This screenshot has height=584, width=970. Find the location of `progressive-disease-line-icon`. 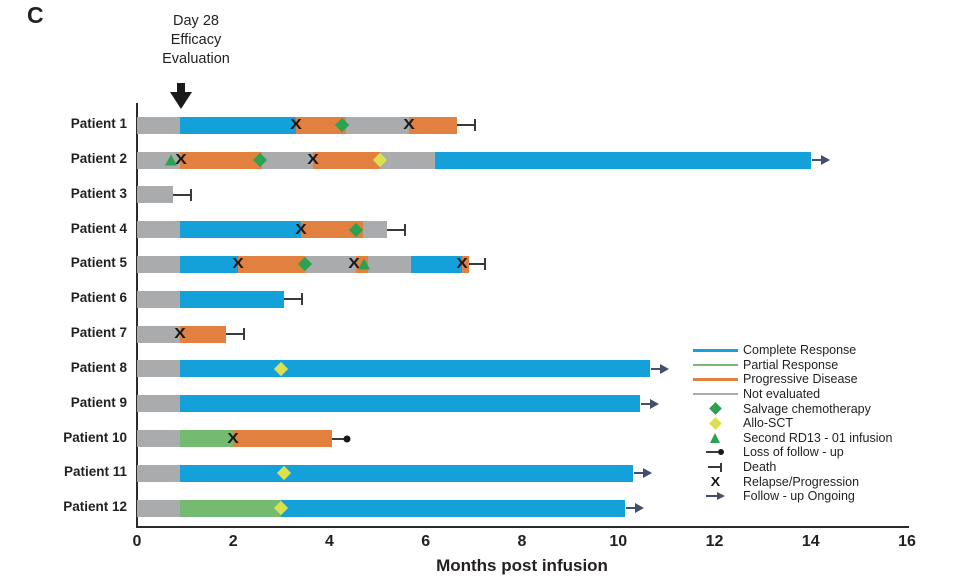

progressive-disease-line-icon is located at coordinates (715, 379).